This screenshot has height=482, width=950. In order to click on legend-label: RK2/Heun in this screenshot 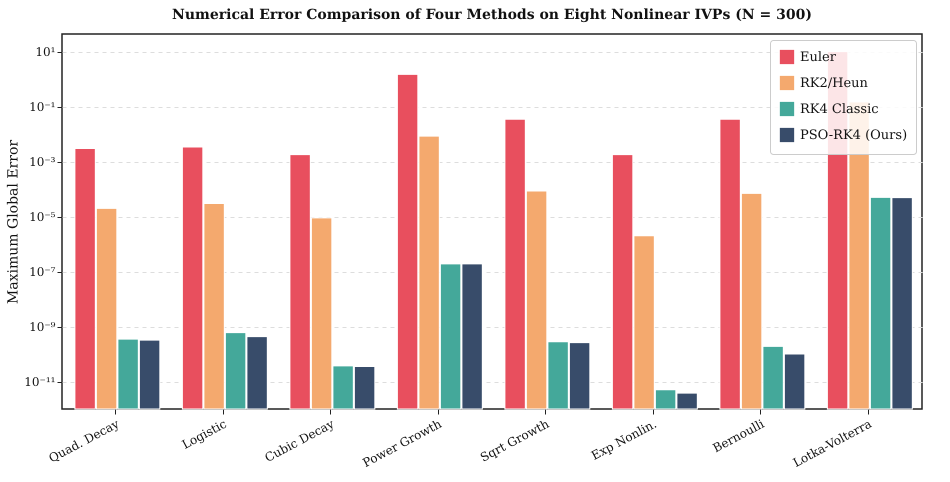, I will do `click(834, 83)`.